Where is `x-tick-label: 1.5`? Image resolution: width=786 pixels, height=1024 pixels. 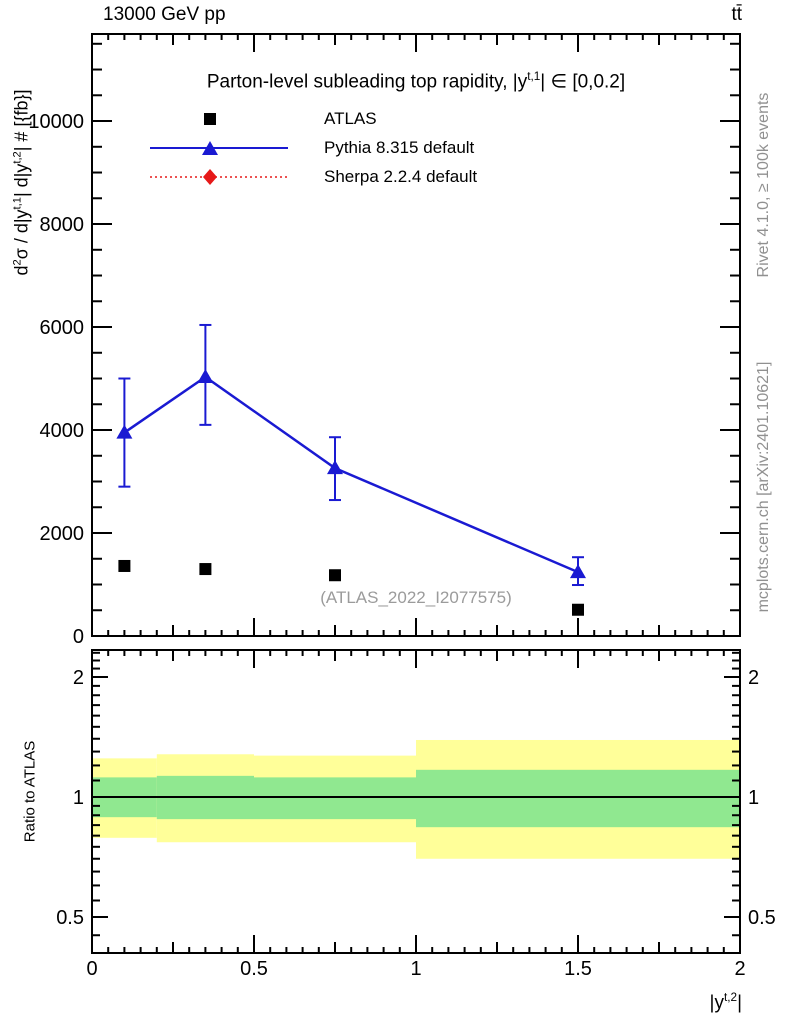
x-tick-label: 1.5 is located at coordinates (578, 969).